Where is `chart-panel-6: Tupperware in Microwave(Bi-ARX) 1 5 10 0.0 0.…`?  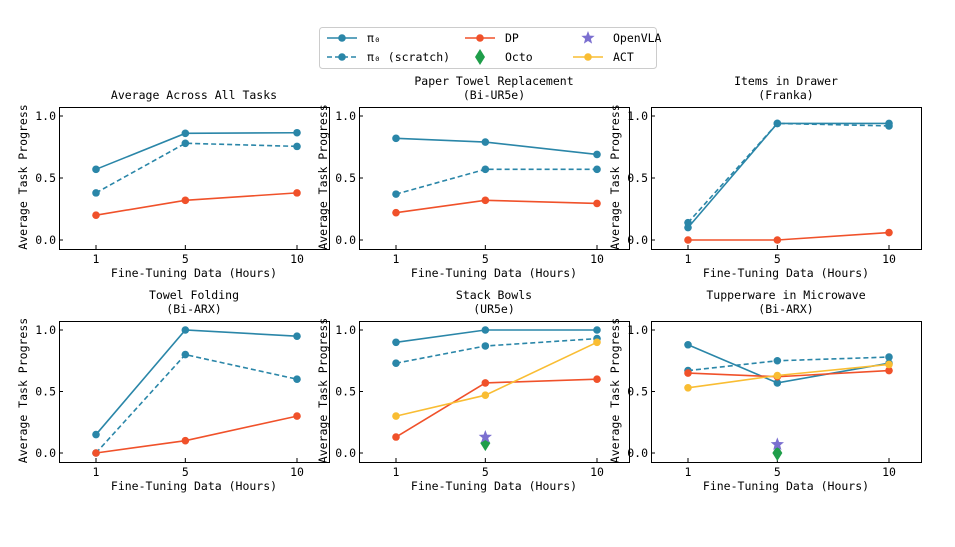 chart-panel-6: Tupperware in Microwave(Bi-ARX) 1 5 10 0.0 0.… is located at coordinates (765, 390).